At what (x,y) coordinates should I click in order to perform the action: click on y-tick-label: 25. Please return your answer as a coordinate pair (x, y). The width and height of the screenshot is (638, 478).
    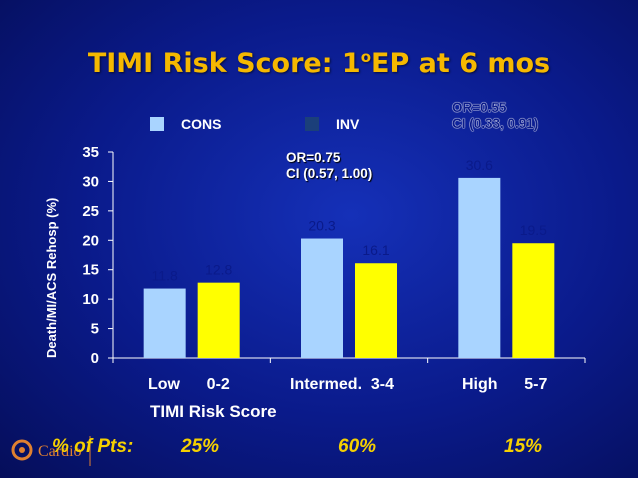
    Looking at the image, I should click on (90, 211).